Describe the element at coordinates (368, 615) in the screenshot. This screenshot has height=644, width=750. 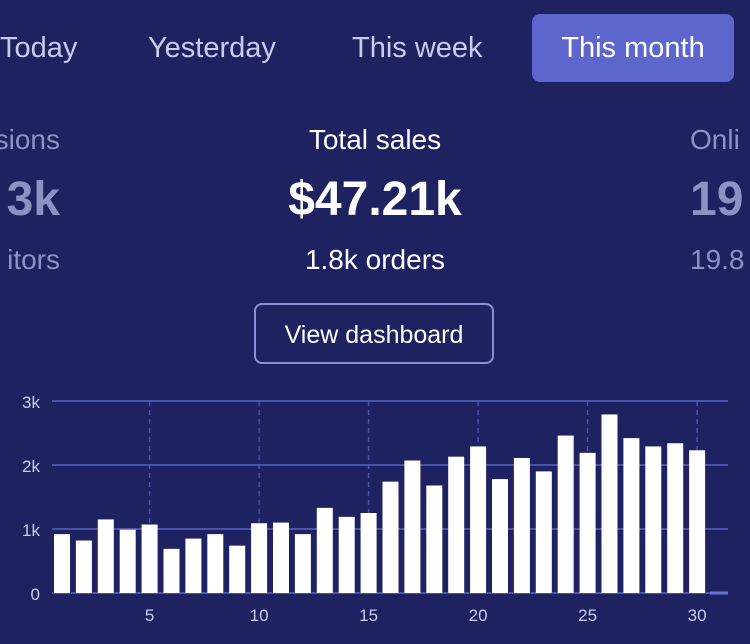
I see `x-tick-label-15: 15` at that location.